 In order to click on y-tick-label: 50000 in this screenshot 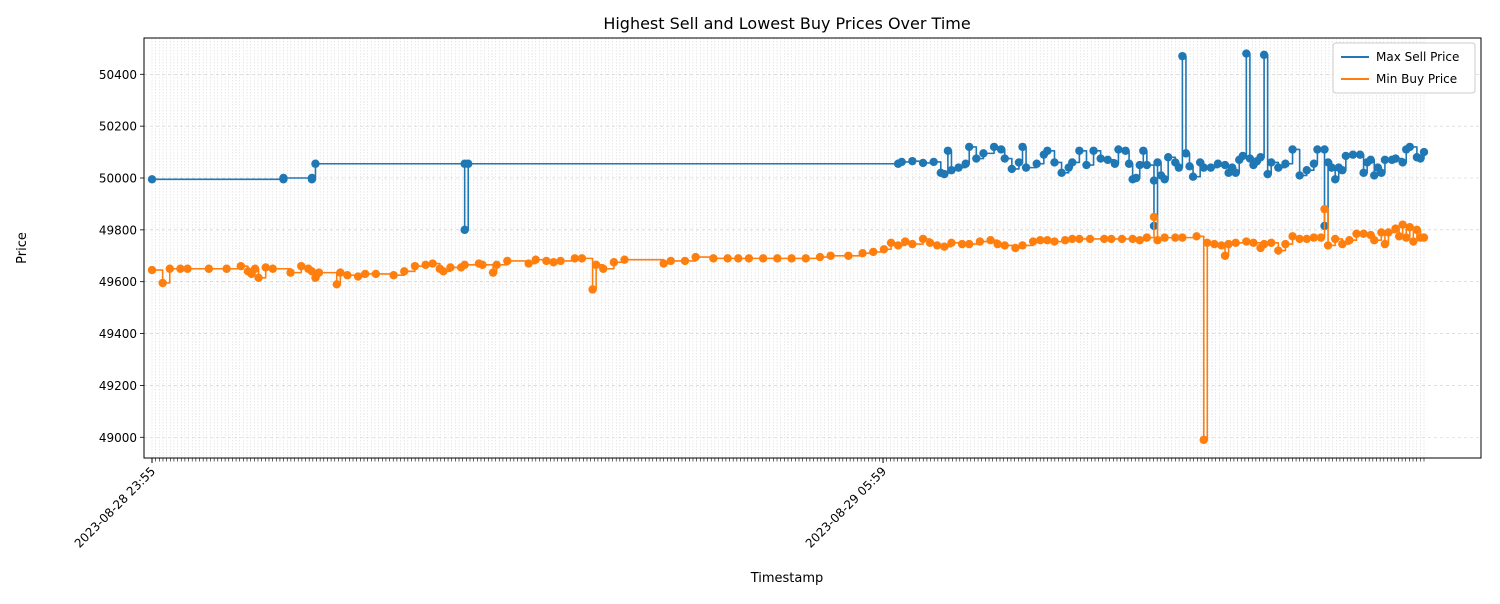, I will do `click(118, 179)`.